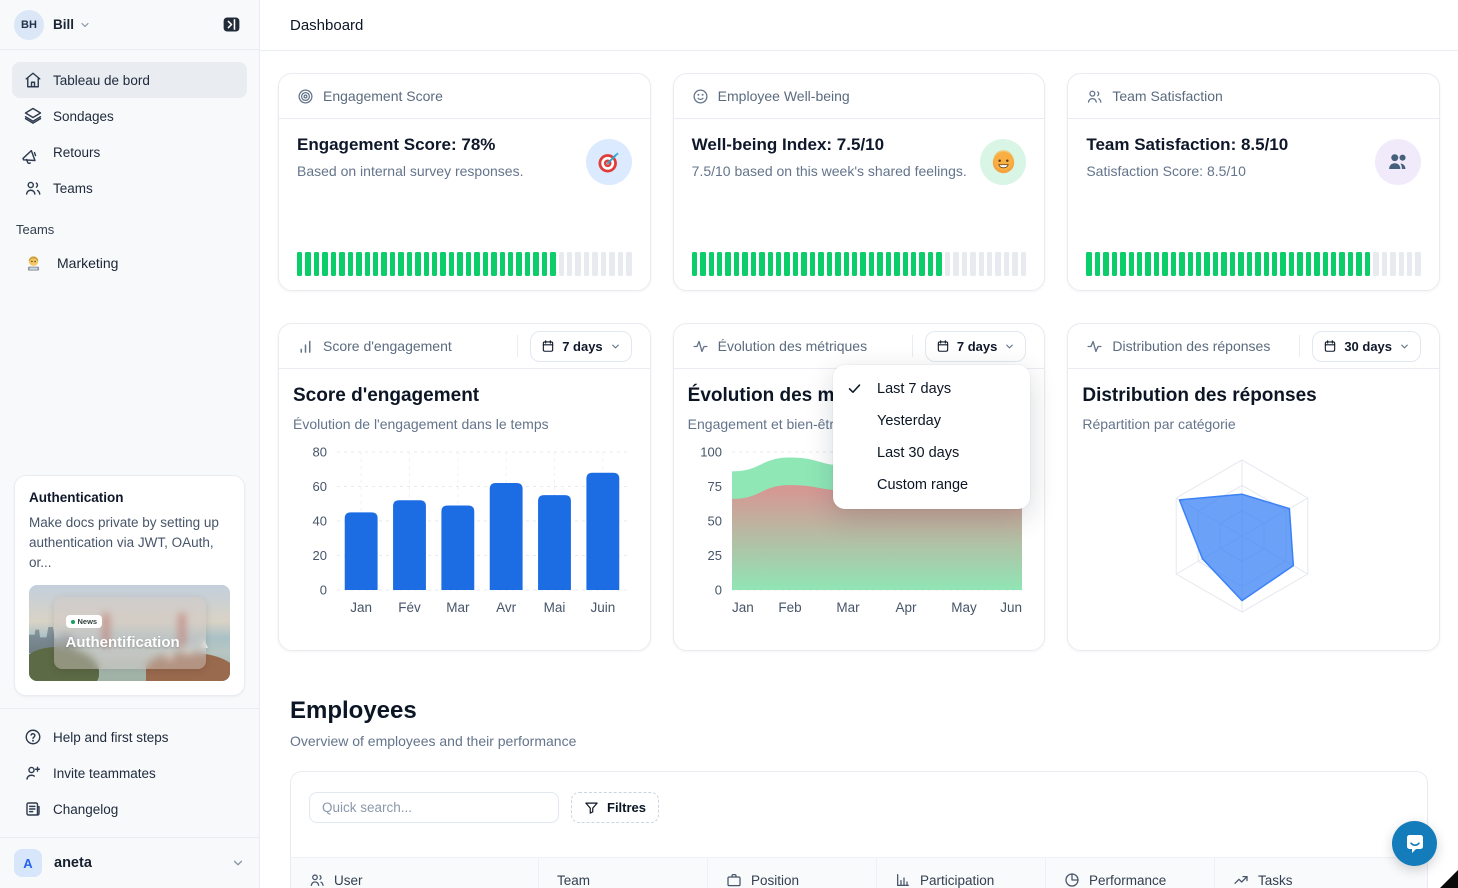 The height and width of the screenshot is (888, 1458). What do you see at coordinates (464, 264) in the screenshot?
I see `engagement-progress-bar` at bounding box center [464, 264].